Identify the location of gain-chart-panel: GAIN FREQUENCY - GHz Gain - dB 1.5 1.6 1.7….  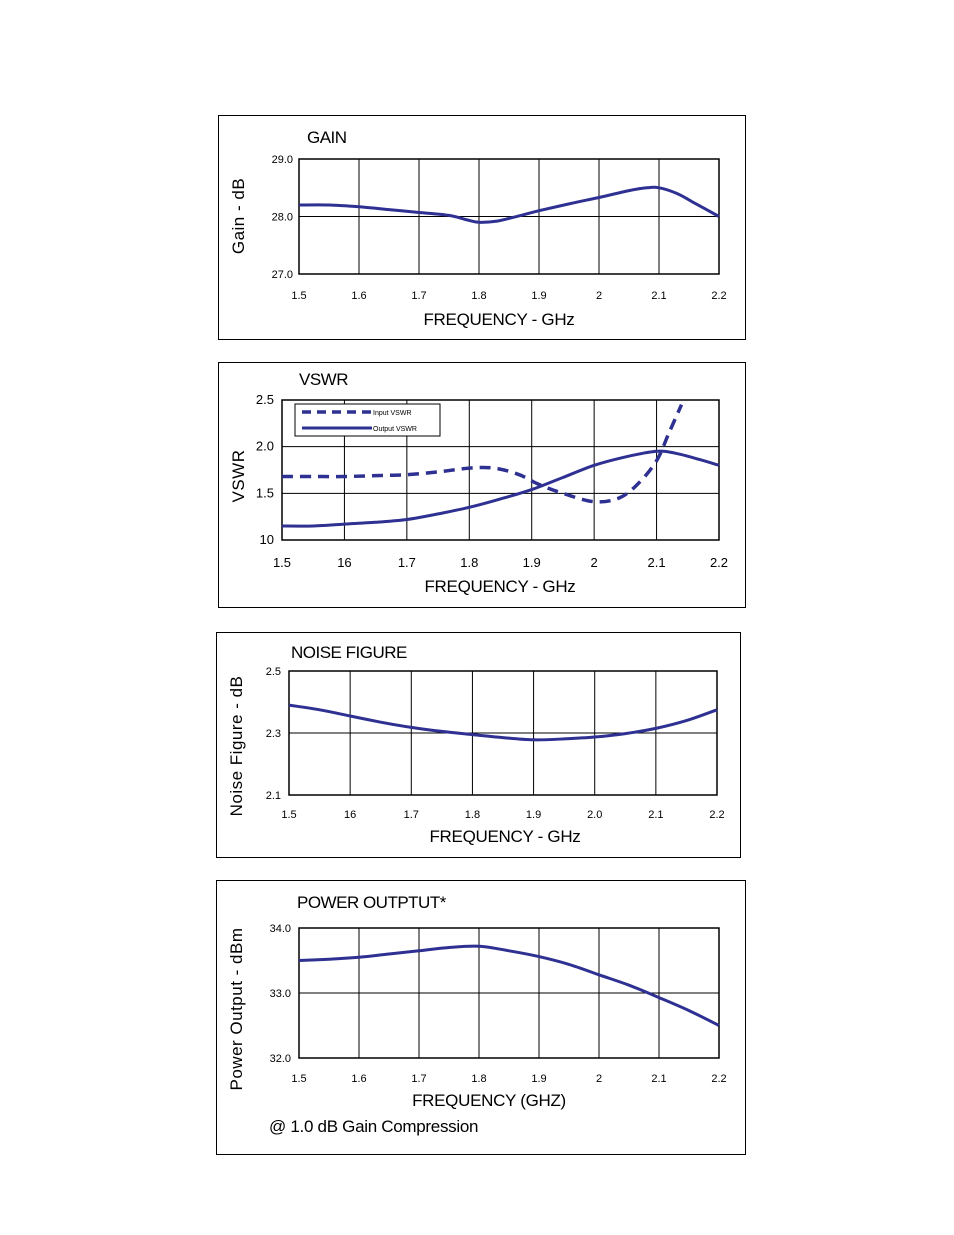
(482, 227).